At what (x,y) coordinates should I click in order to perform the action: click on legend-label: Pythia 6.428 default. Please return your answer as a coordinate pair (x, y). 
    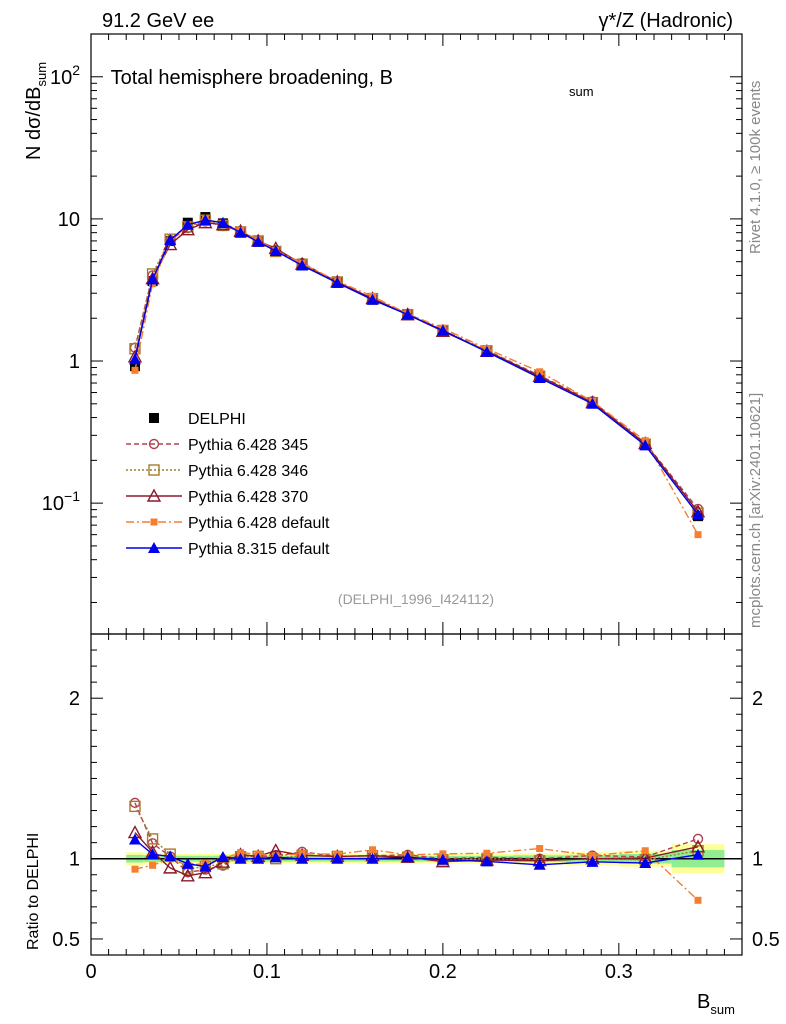
    Looking at the image, I should click on (259, 523).